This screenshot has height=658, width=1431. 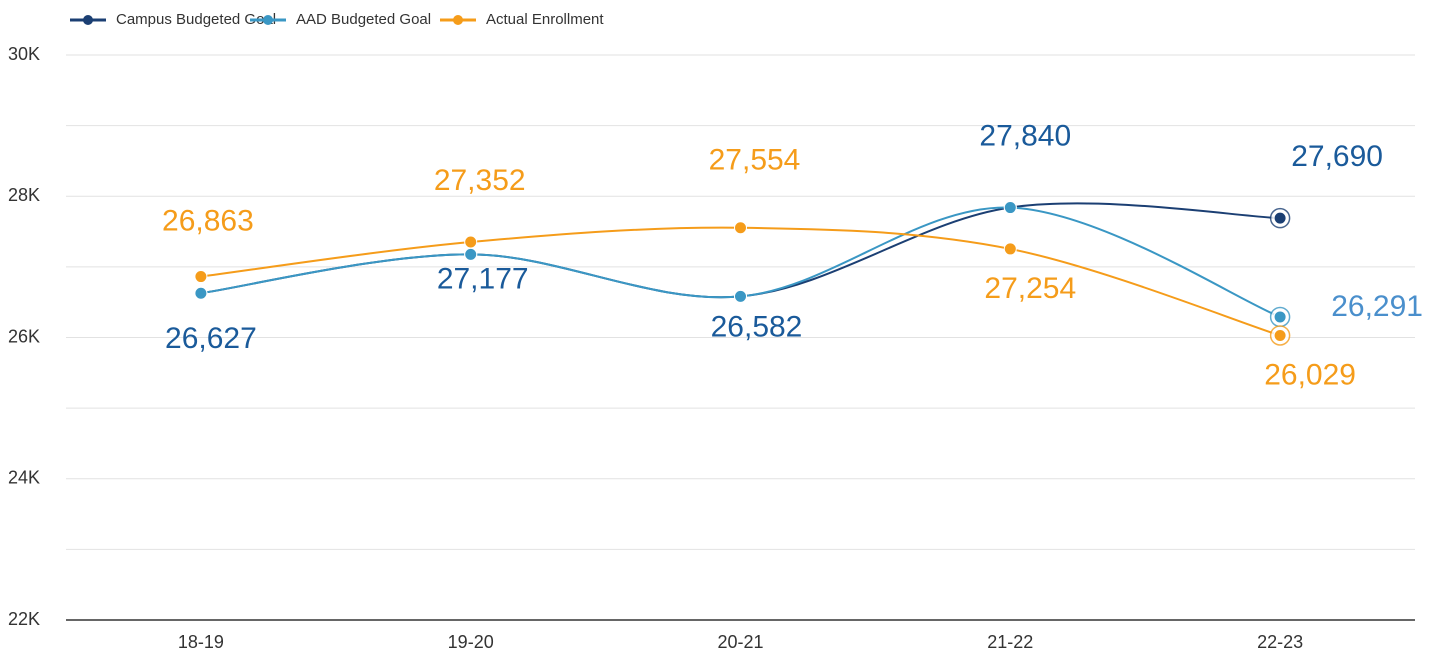 I want to click on data-label: 27,352, so click(x=480, y=180).